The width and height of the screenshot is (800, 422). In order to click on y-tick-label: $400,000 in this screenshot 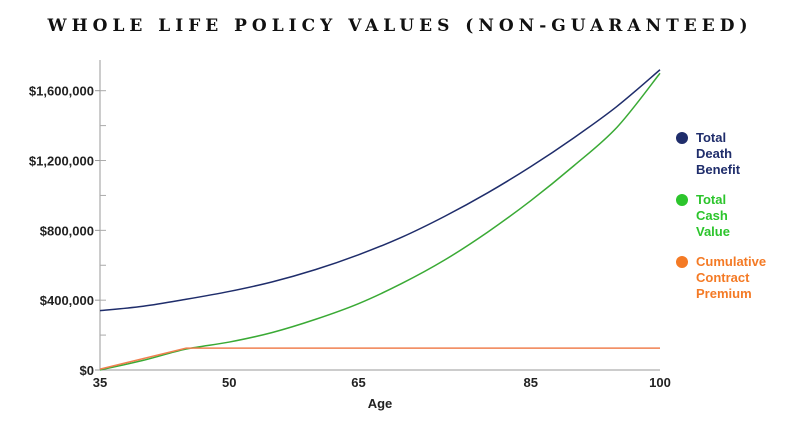, I will do `click(67, 300)`.